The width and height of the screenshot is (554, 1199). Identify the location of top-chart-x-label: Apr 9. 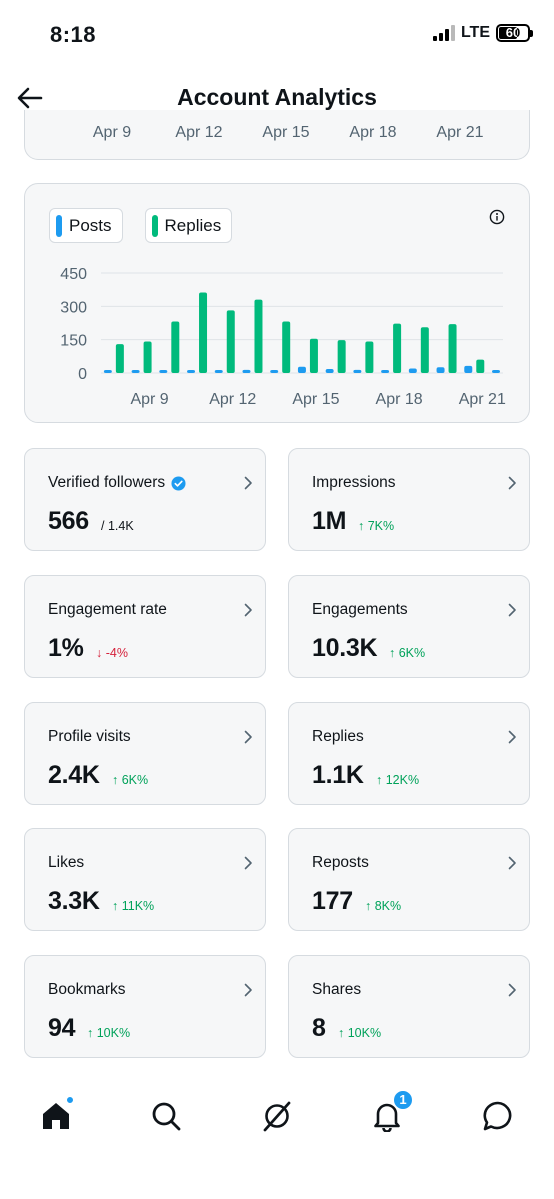
(112, 132).